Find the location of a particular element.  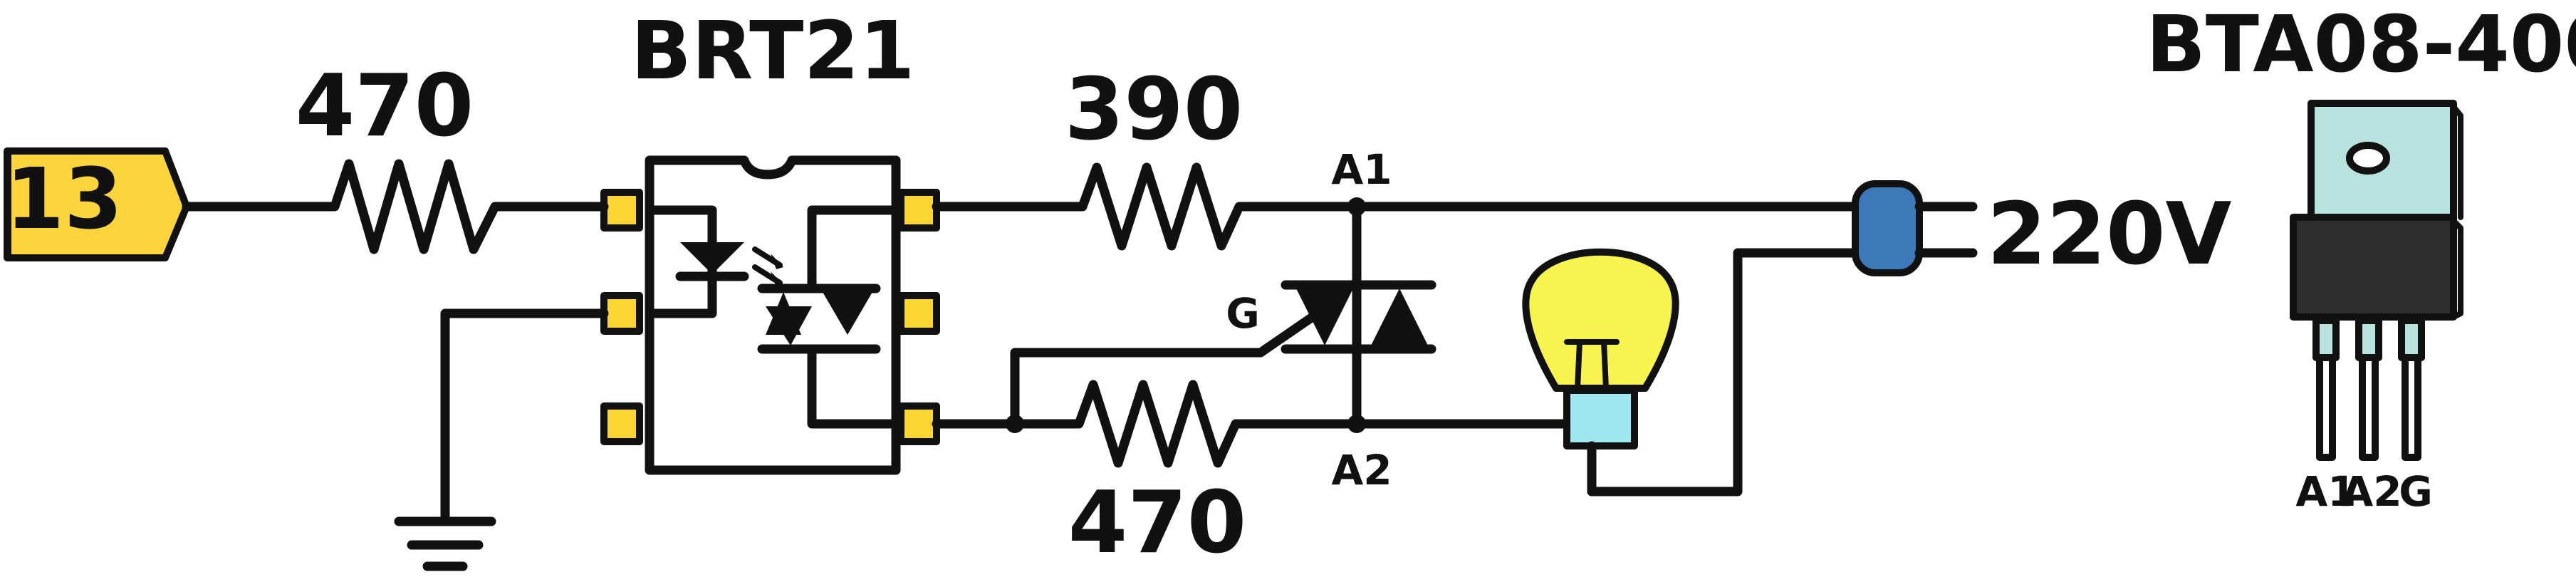

mains-plug: 220V is located at coordinates (2042, 232).